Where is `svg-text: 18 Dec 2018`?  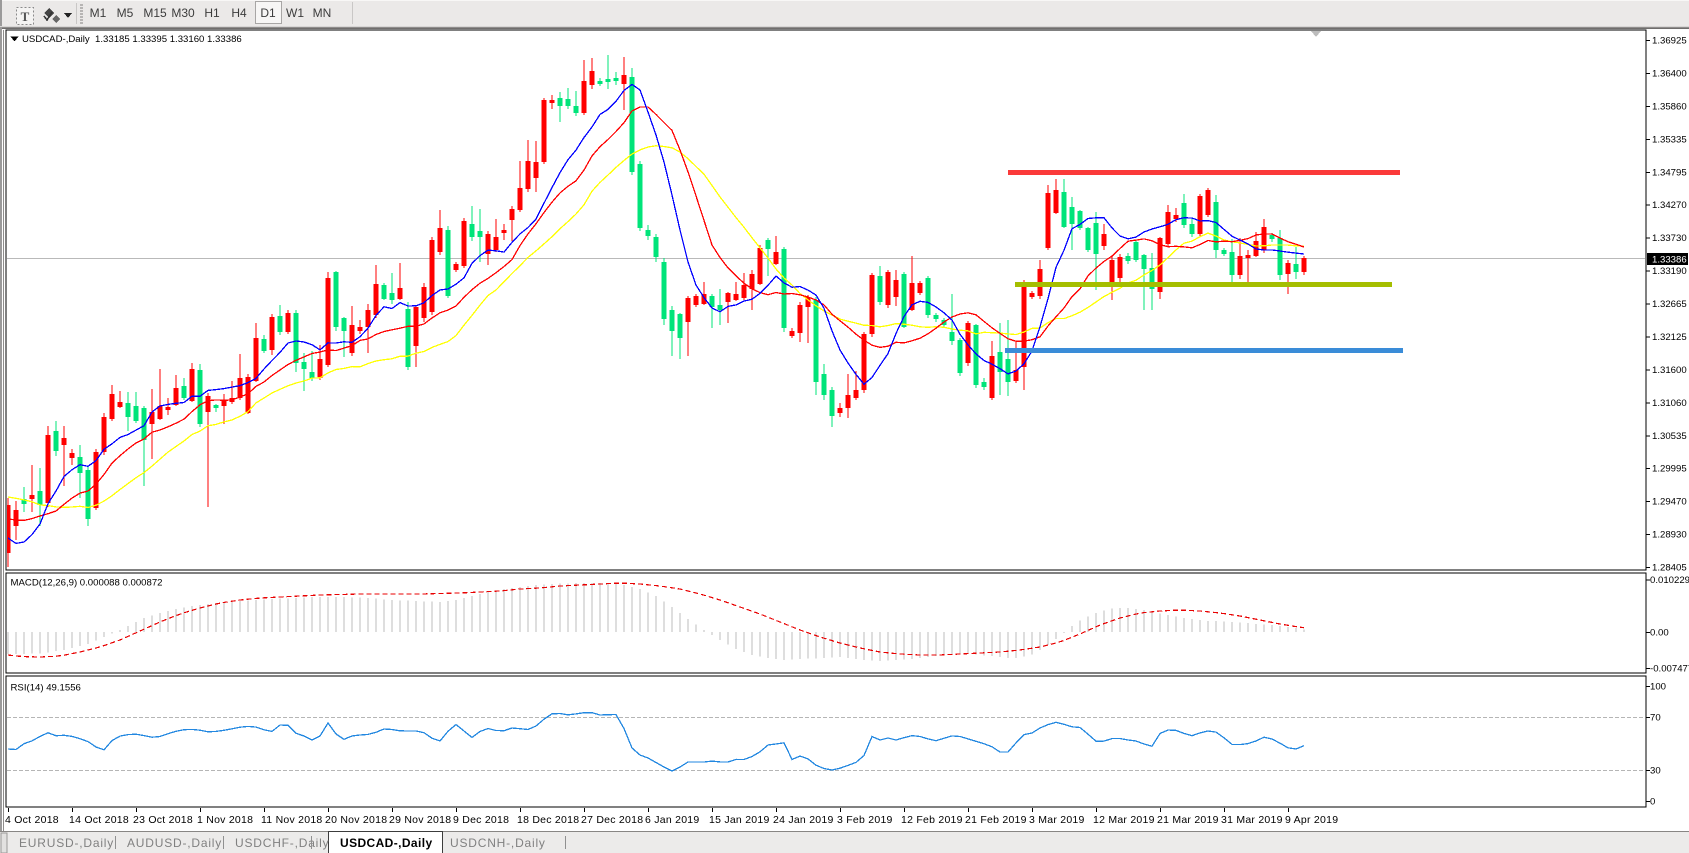 svg-text: 18 Dec 2018 is located at coordinates (548, 820).